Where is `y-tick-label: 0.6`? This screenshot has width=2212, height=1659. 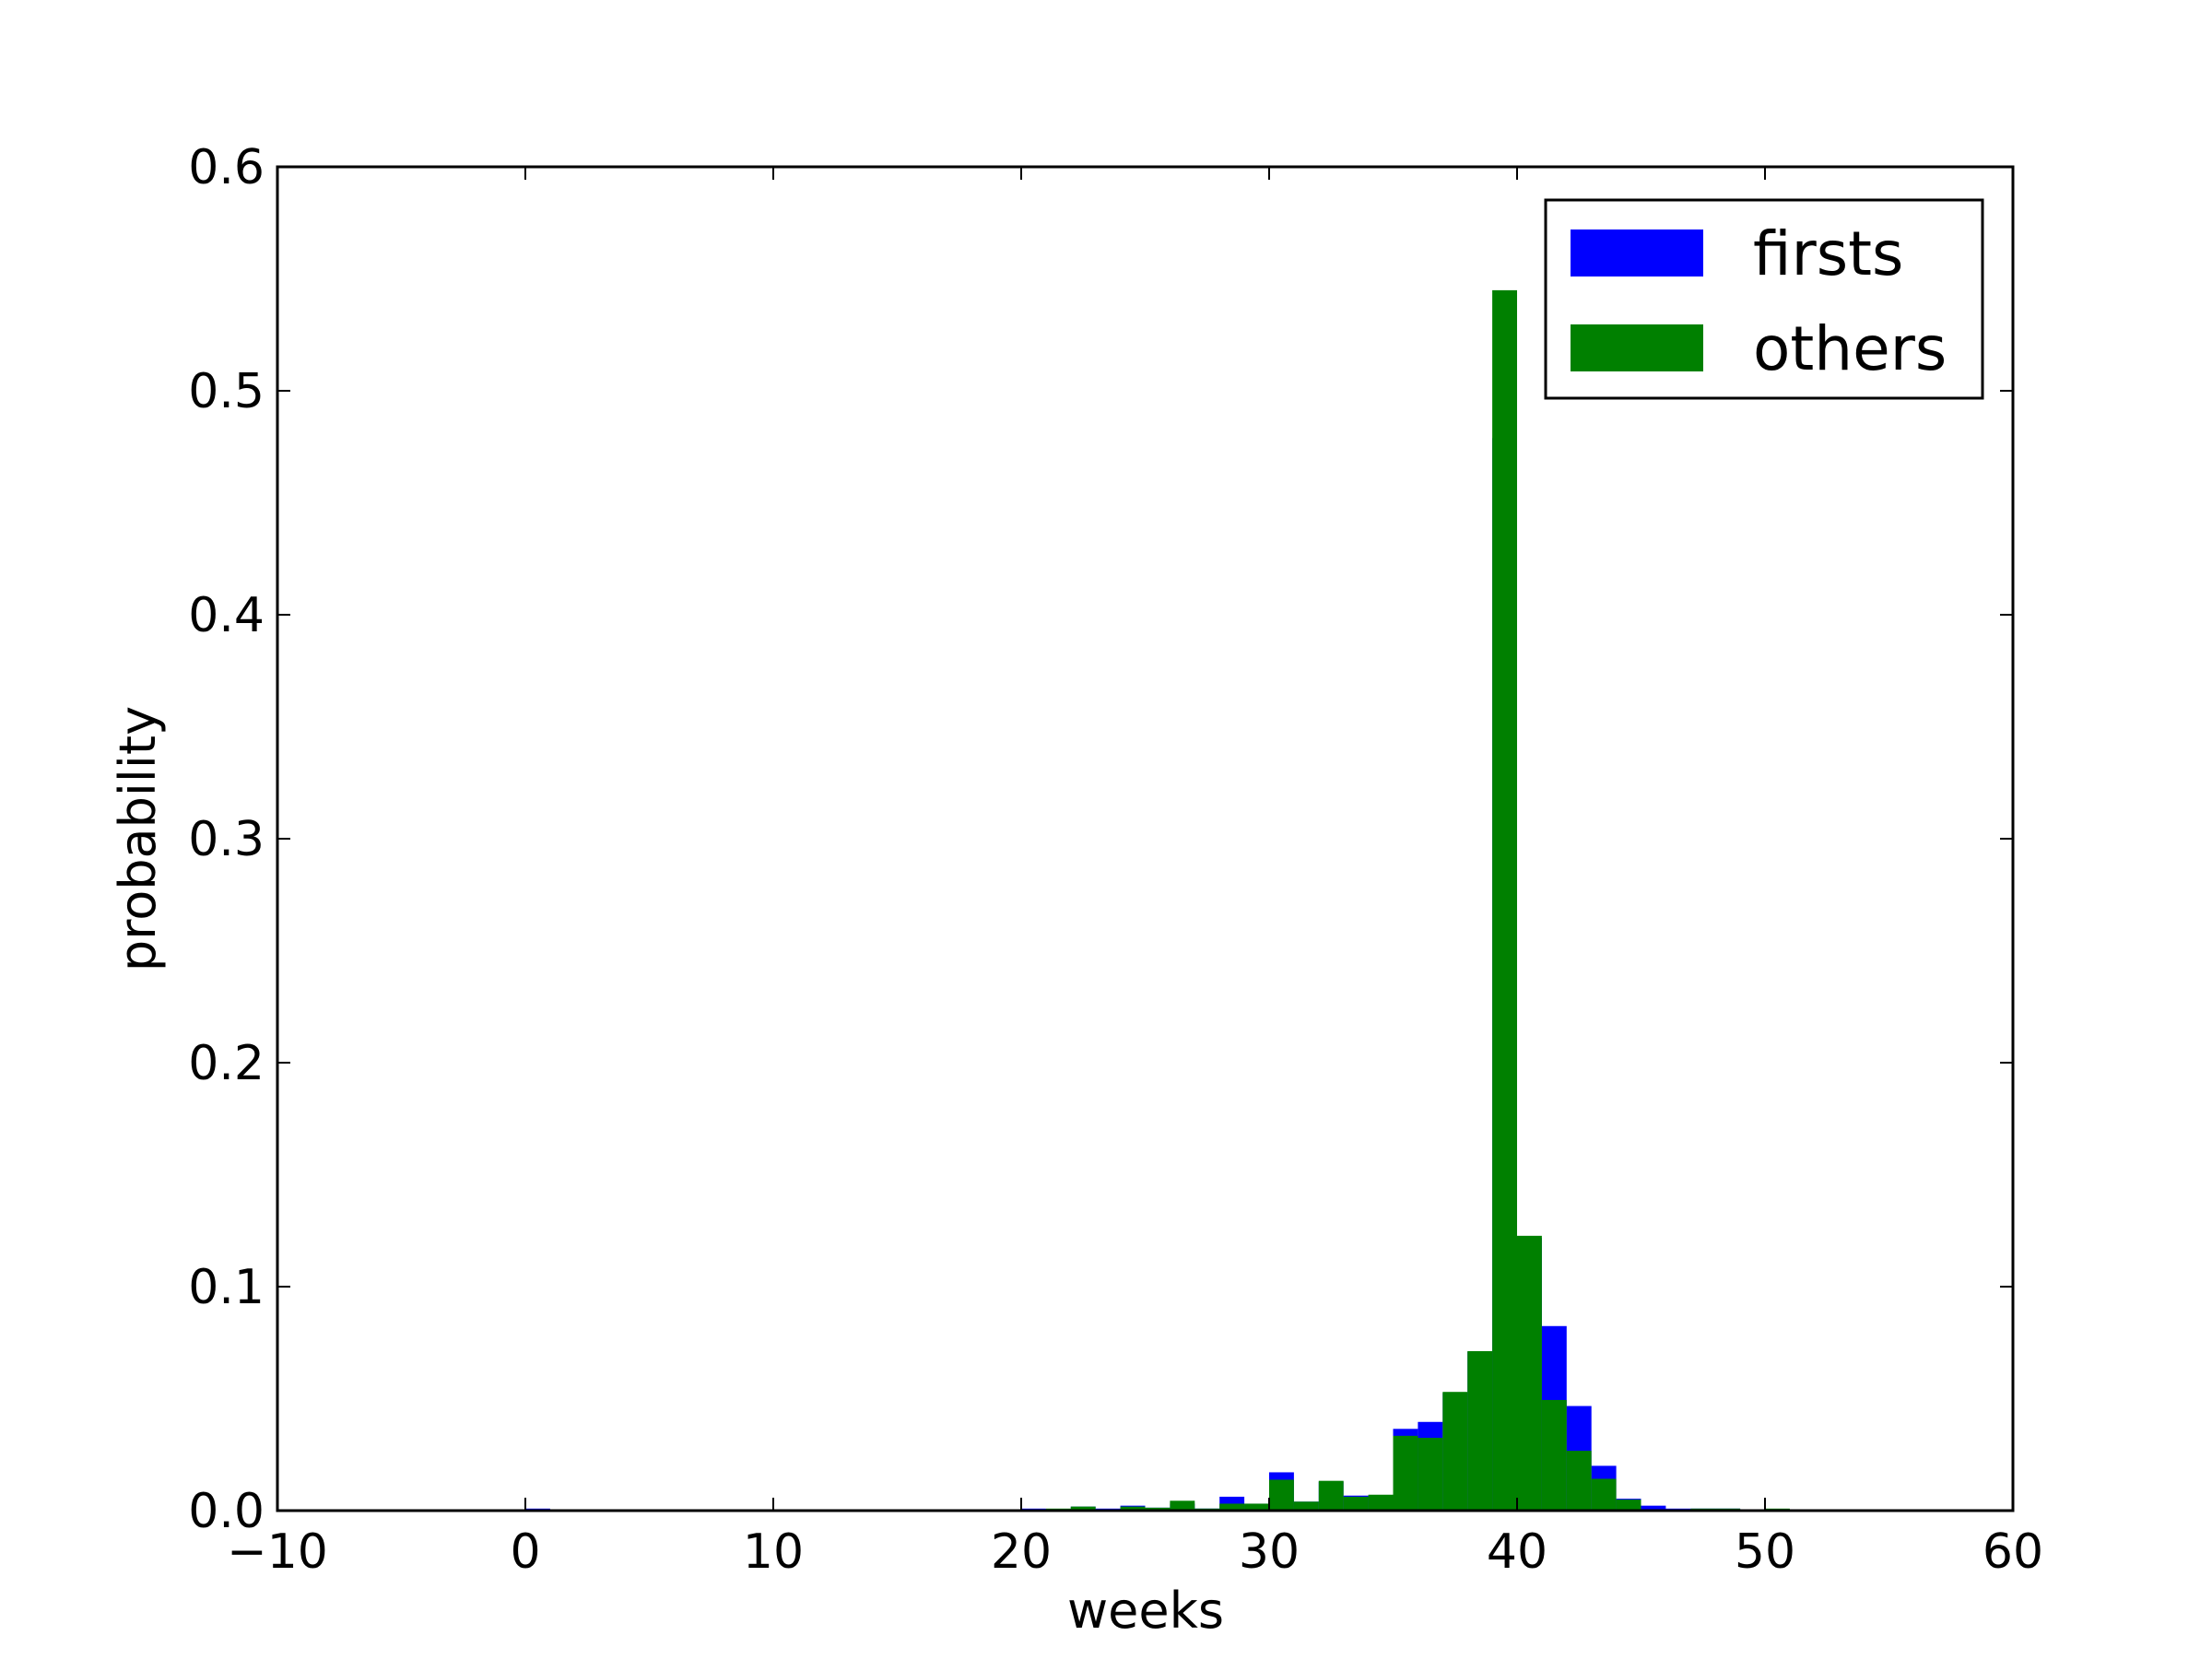
y-tick-label: 0.6 is located at coordinates (226, 167).